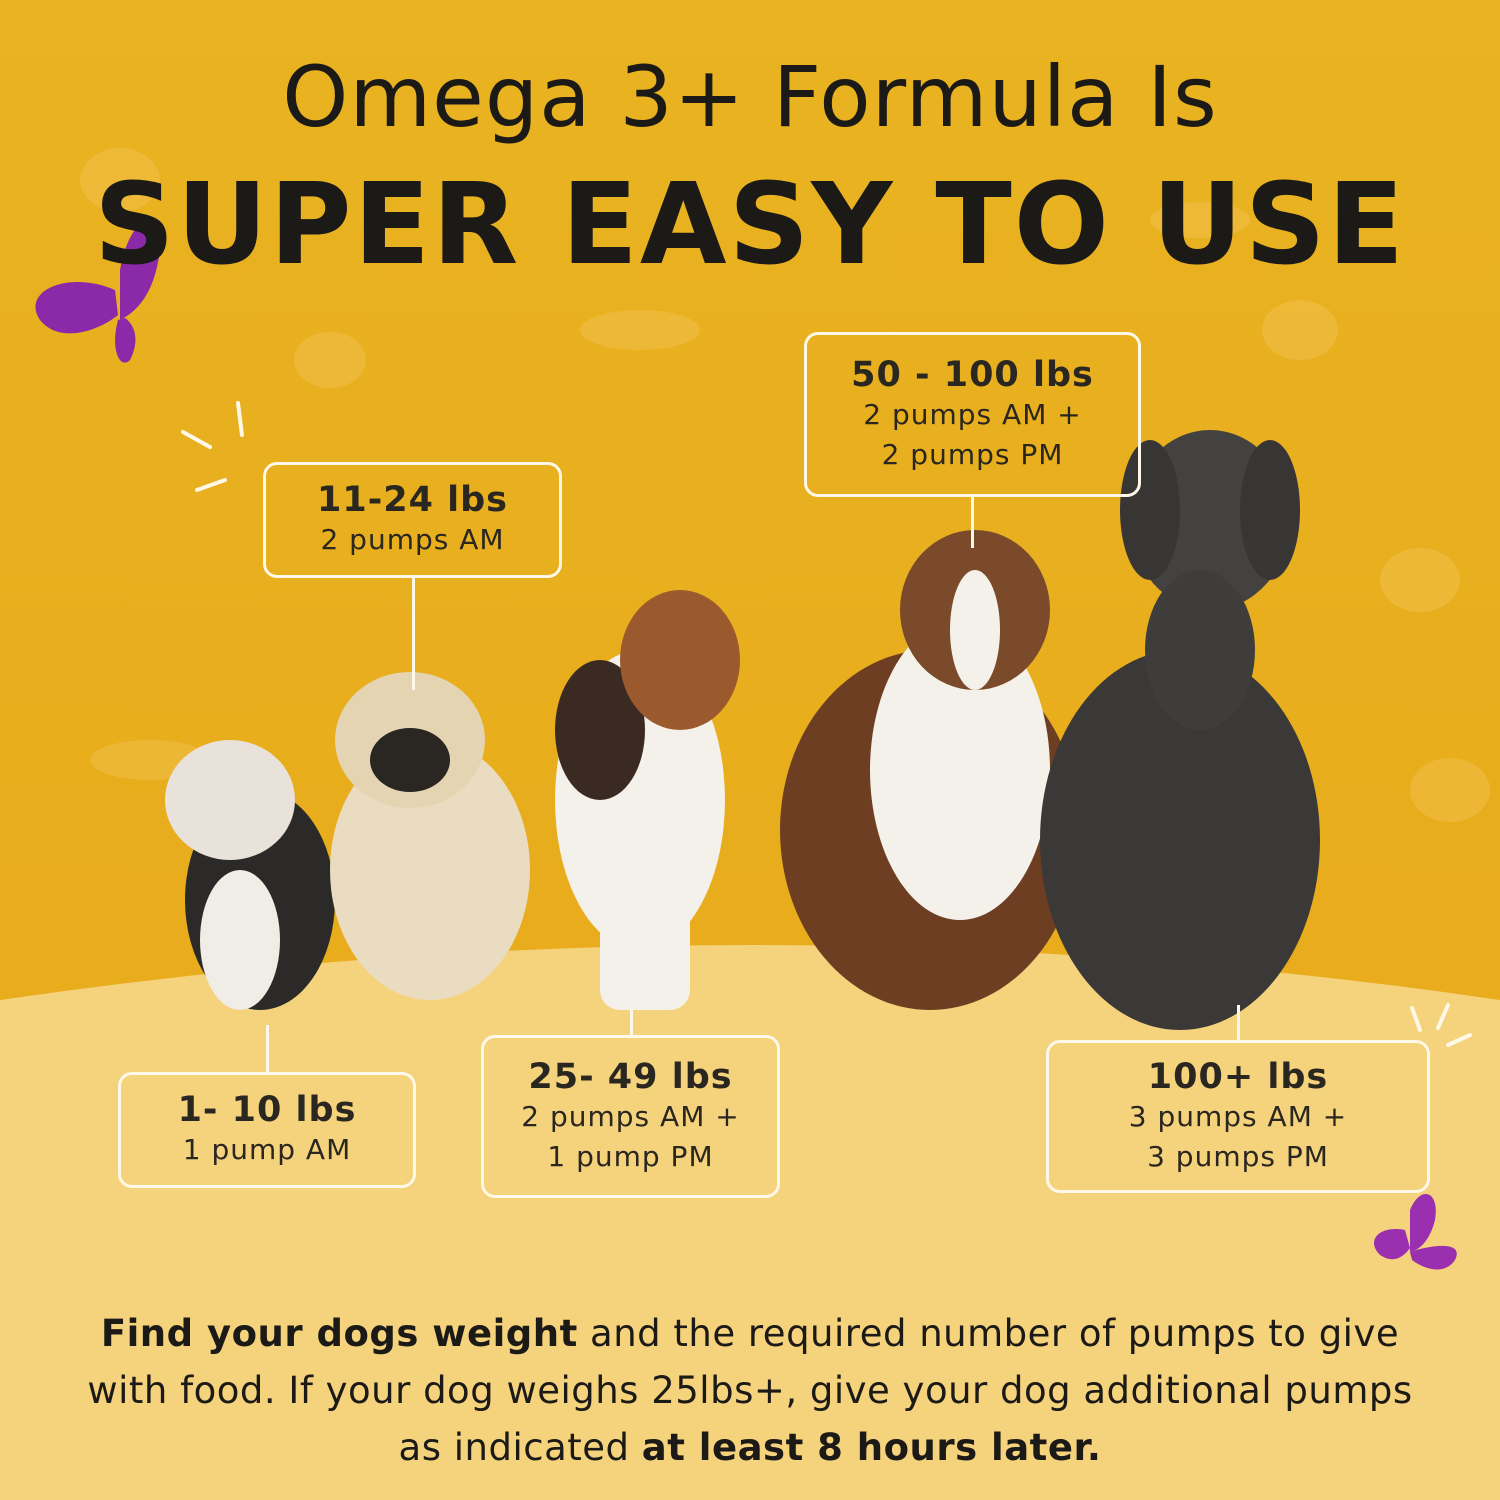 The image size is (1500, 1500). Describe the element at coordinates (750, 225) in the screenshot. I see `title-headline: SUPER EASY TO USE` at that location.